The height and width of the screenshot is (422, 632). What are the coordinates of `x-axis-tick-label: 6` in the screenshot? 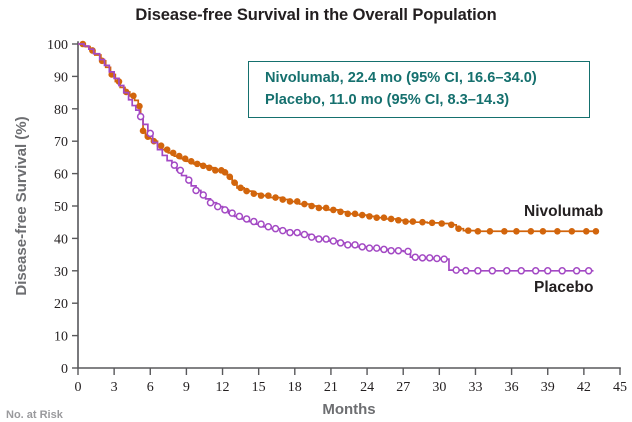 It's located at (150, 387).